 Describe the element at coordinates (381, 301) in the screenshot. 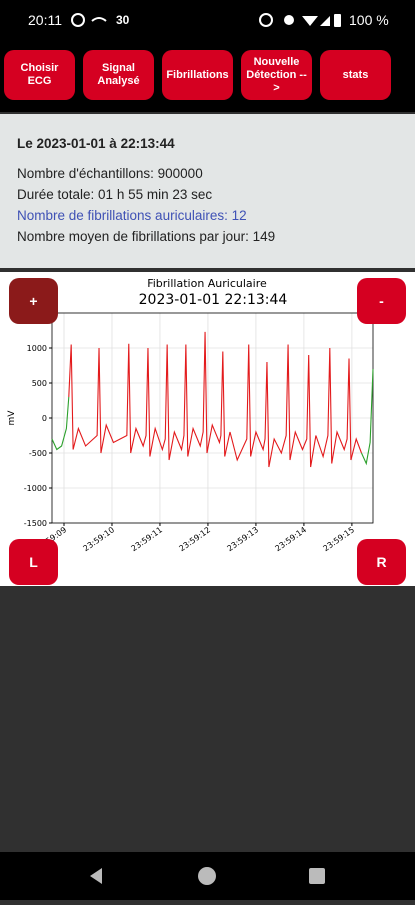

I see `zoom-out-button: -` at that location.